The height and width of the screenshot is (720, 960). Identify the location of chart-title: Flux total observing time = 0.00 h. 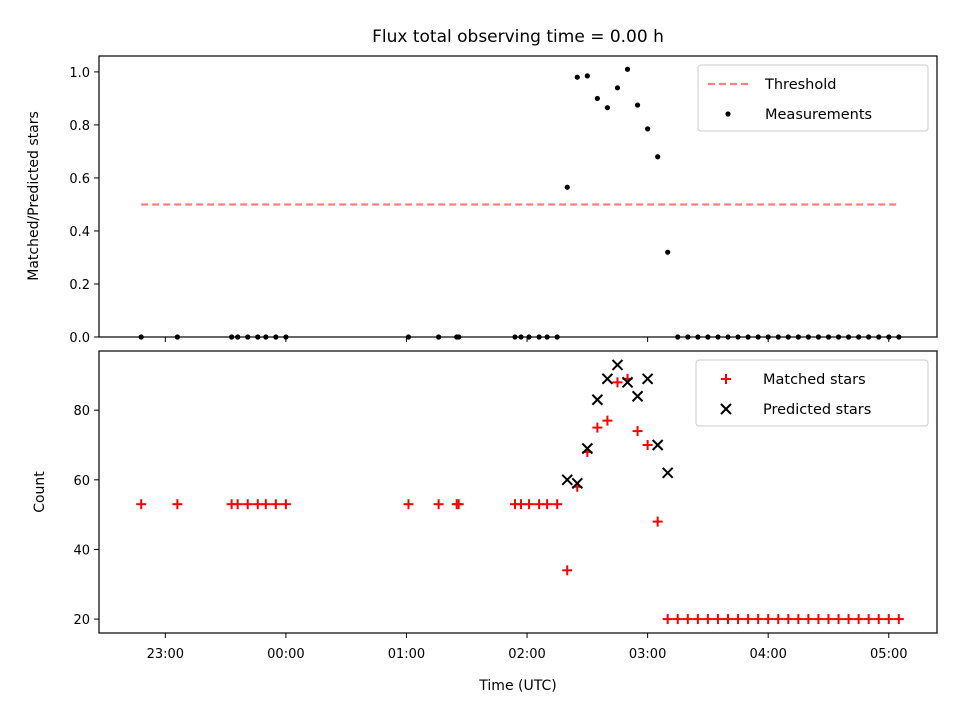
(518, 37).